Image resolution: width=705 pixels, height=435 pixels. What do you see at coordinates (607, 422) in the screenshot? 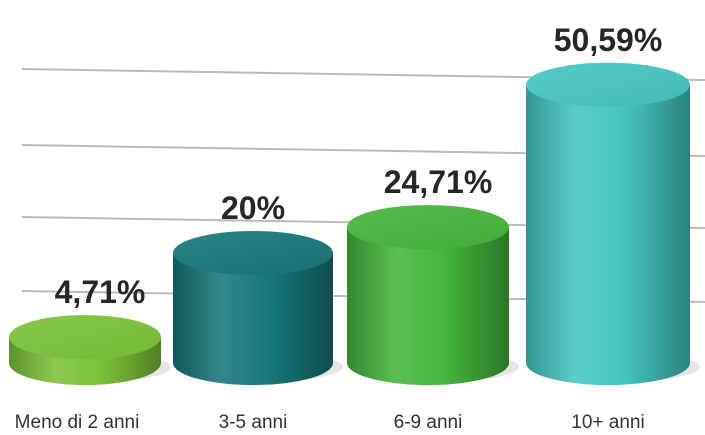
I see `category-label: 10+ anni` at bounding box center [607, 422].